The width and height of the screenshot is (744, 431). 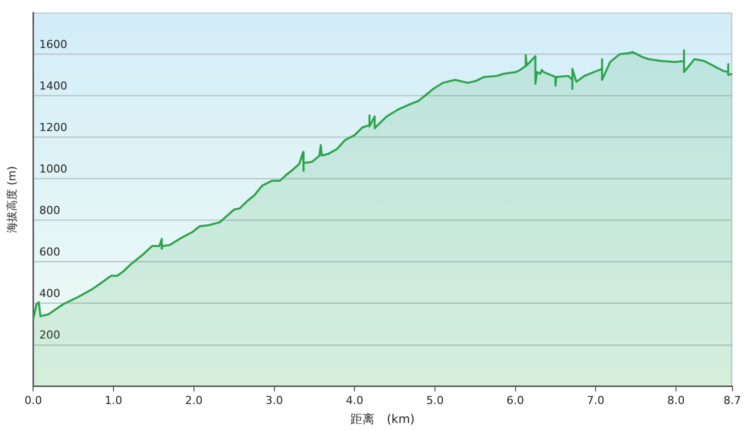 What do you see at coordinates (382, 419) in the screenshot?
I see `x-axis-title: 距离 (km)` at bounding box center [382, 419].